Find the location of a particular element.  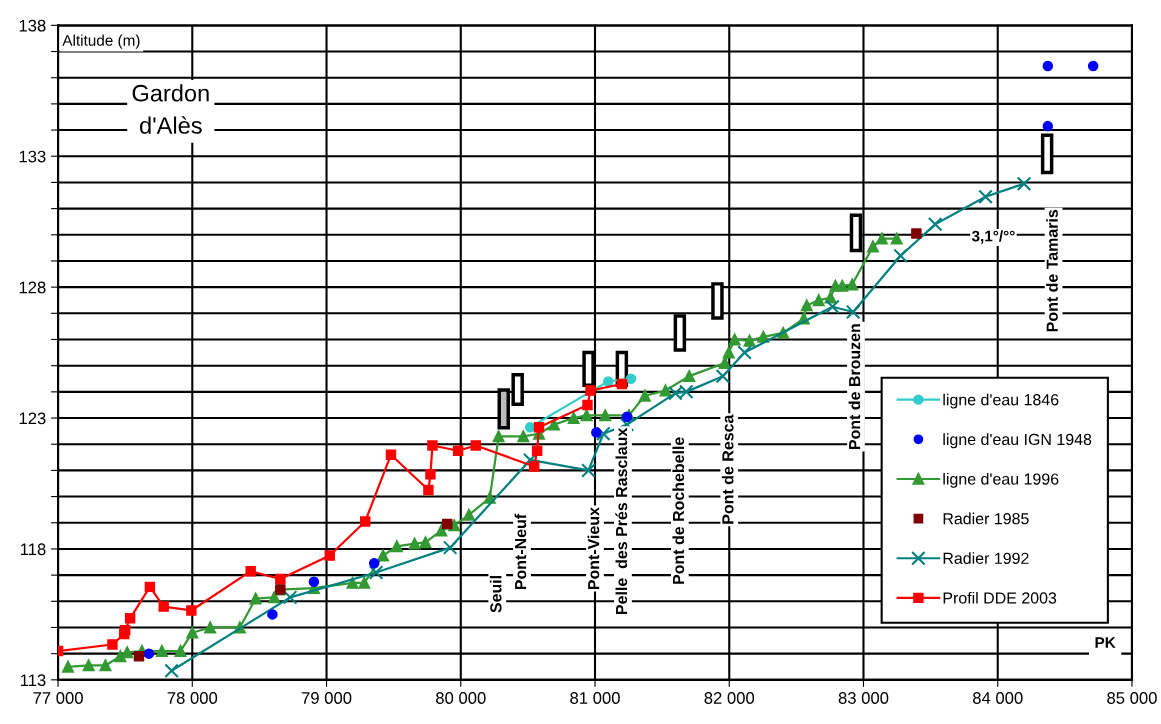

annotation: Pelle des Prés Rasclaux is located at coordinates (621, 520).